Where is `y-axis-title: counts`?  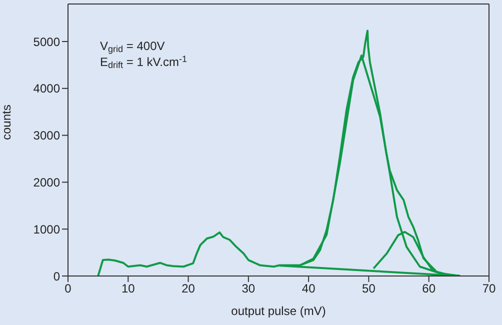
y-axis-title: counts is located at coordinates (7, 122).